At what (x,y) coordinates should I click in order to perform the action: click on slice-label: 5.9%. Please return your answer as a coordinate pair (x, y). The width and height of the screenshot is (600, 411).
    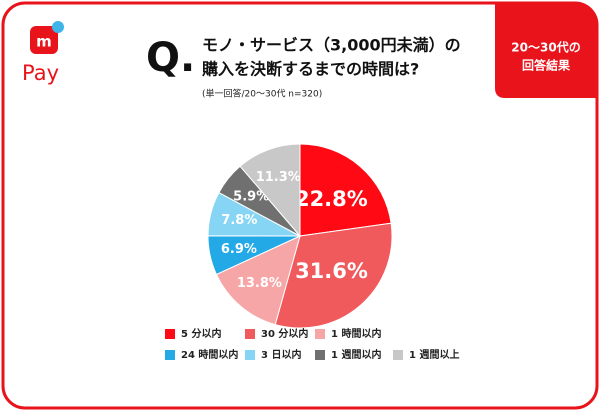
    Looking at the image, I should click on (251, 196).